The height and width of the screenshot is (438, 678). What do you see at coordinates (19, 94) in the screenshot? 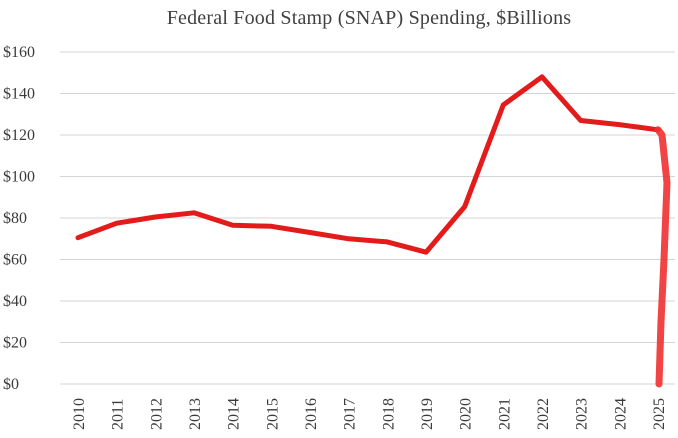
I see `y-tick-label: $140` at bounding box center [19, 94].